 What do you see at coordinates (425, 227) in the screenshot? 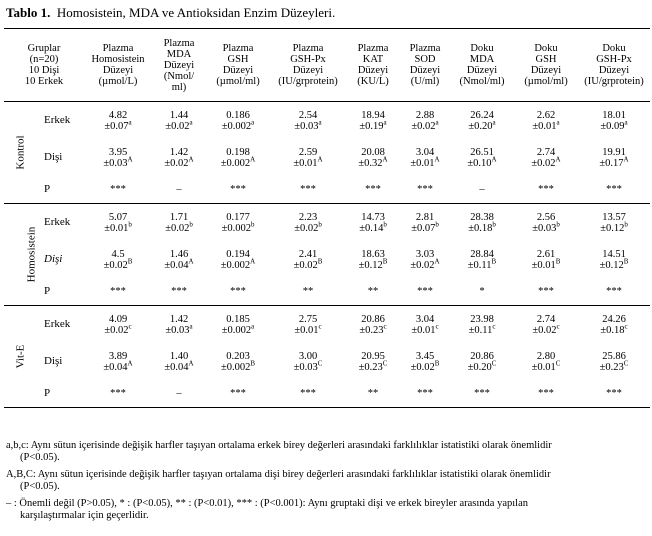
I see `sd-line: ±0.07b` at bounding box center [425, 227].